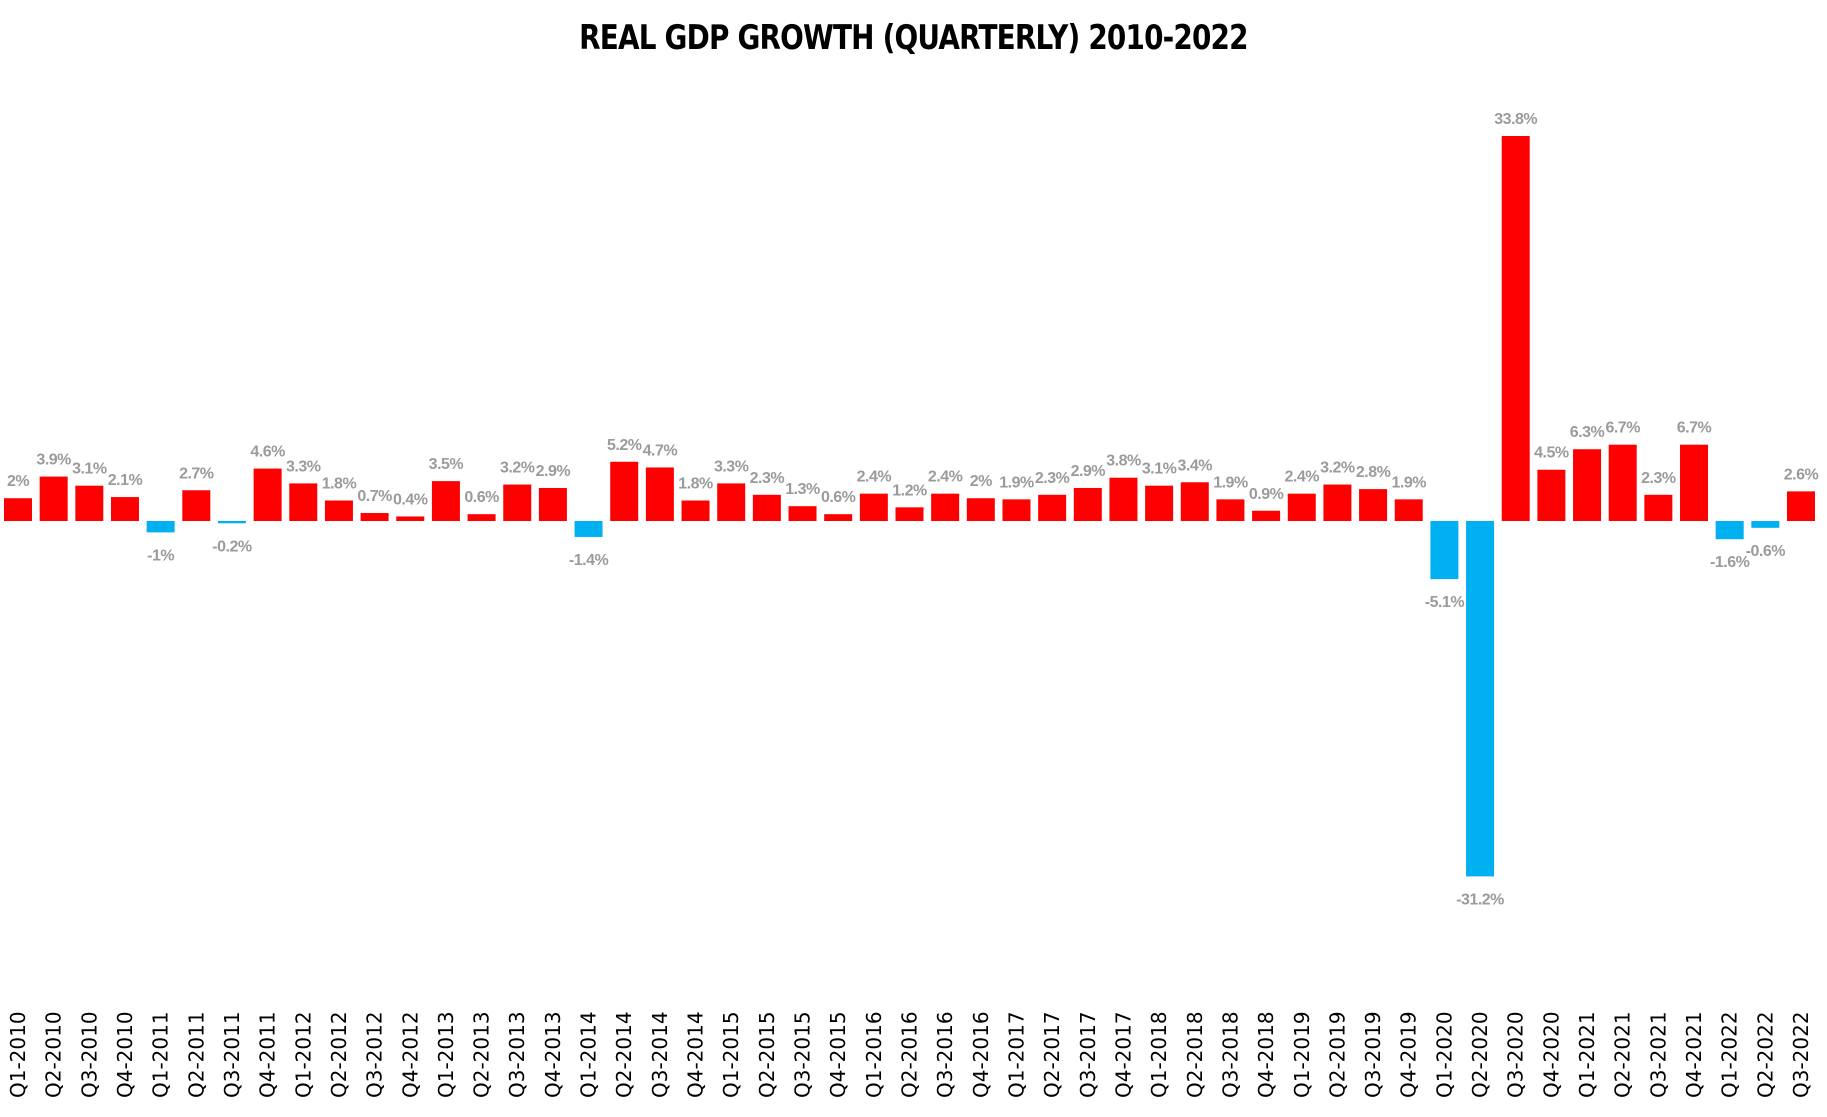 Image resolution: width=1827 pixels, height=1117 pixels. I want to click on data-label-Q4-2014: 1.8%, so click(695, 484).